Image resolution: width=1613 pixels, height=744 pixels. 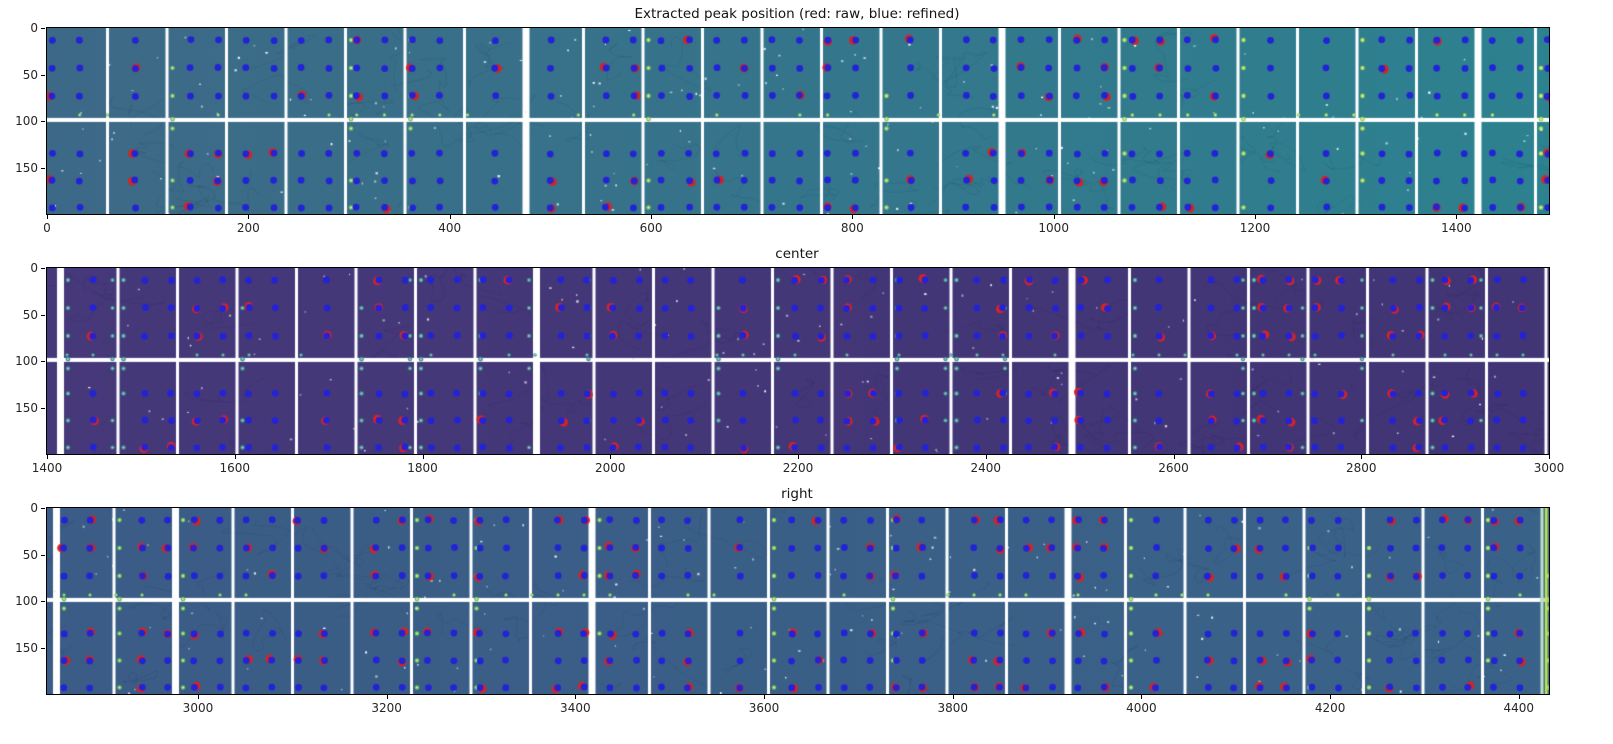 What do you see at coordinates (422, 468) in the screenshot?
I see `x-tick-label: 1800` at bounding box center [422, 468].